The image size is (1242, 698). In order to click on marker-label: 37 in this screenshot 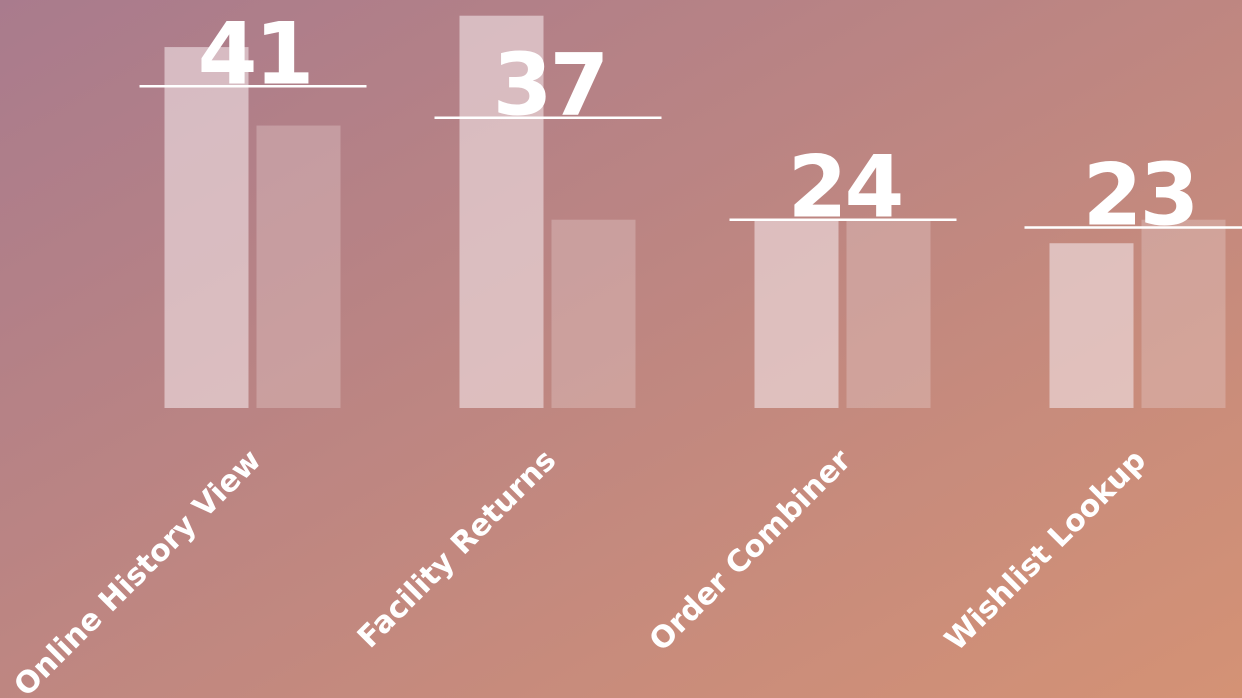, I will do `click(550, 86)`.